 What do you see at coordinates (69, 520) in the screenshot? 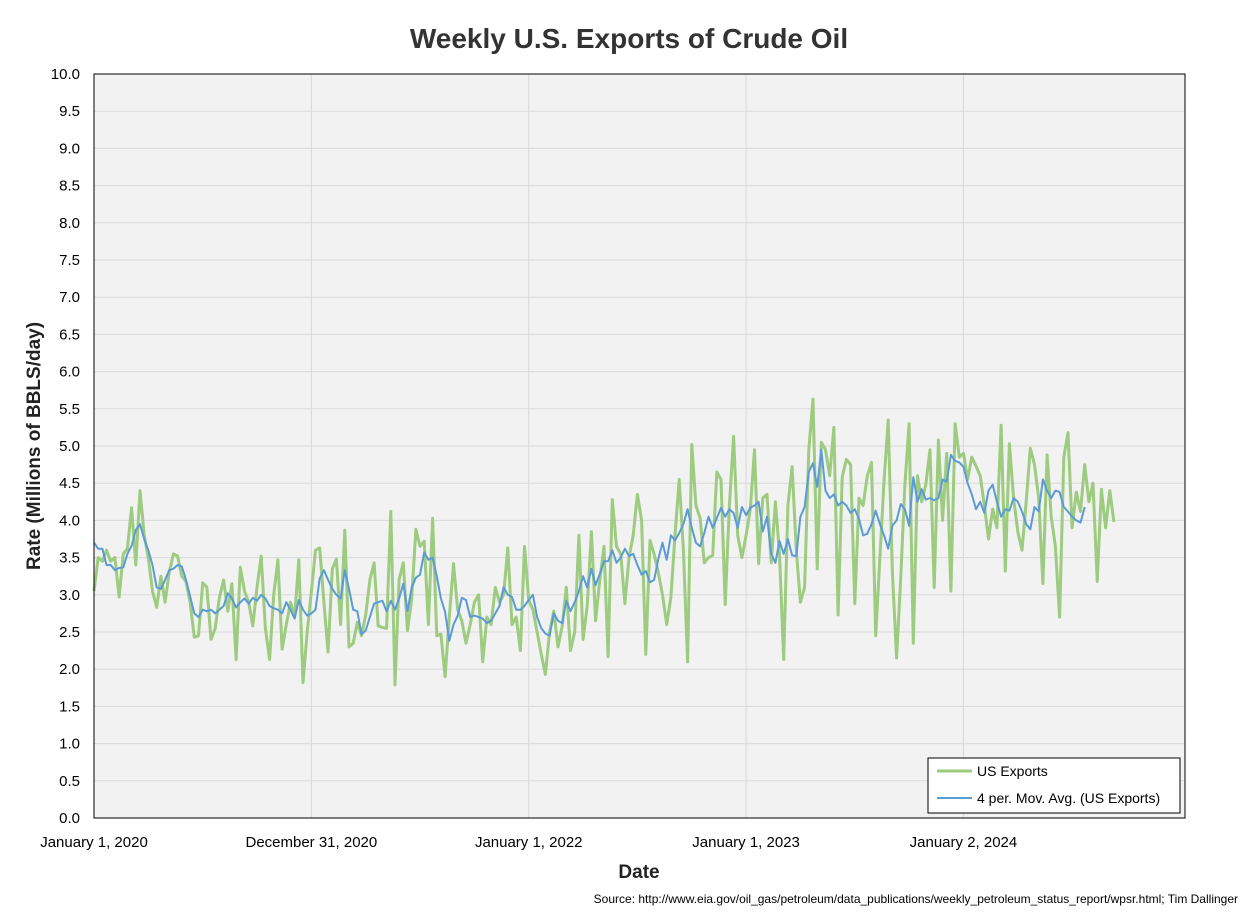
I see `y-tick-label: 4.0` at bounding box center [69, 520].